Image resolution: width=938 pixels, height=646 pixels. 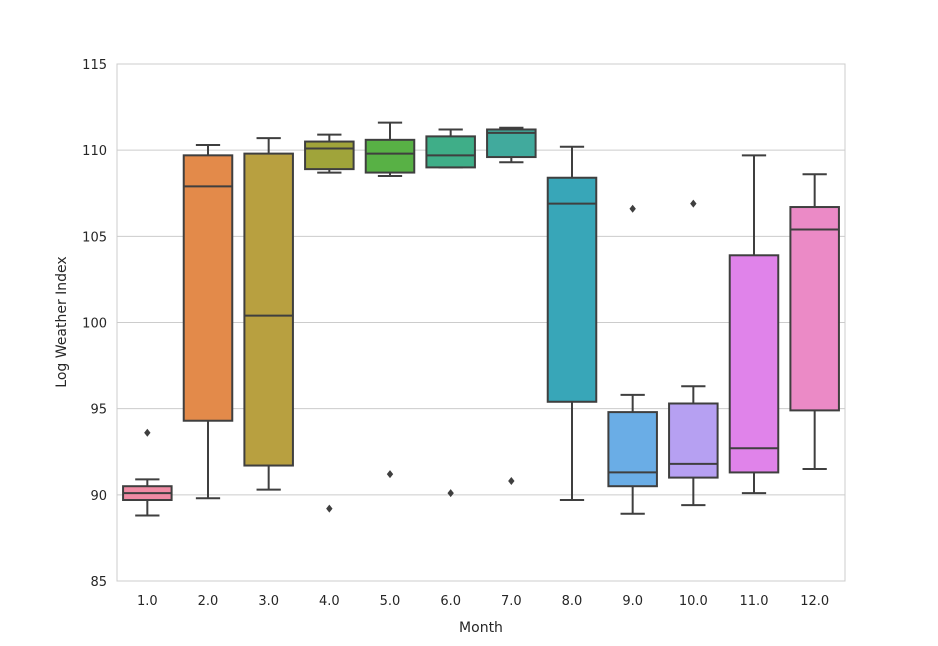 I want to click on x-tick-label: 12.0, so click(x=814, y=601).